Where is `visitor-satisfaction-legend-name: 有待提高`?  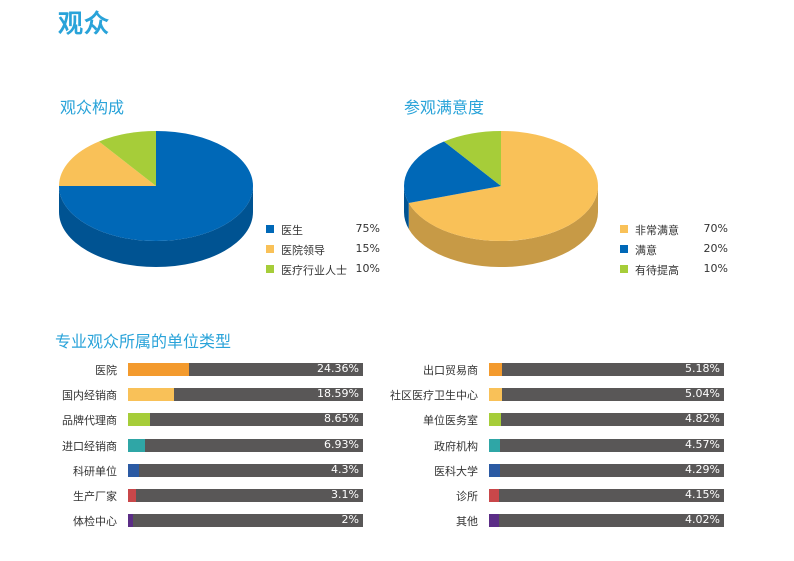
visitor-satisfaction-legend-name: 有待提高 is located at coordinates (657, 270).